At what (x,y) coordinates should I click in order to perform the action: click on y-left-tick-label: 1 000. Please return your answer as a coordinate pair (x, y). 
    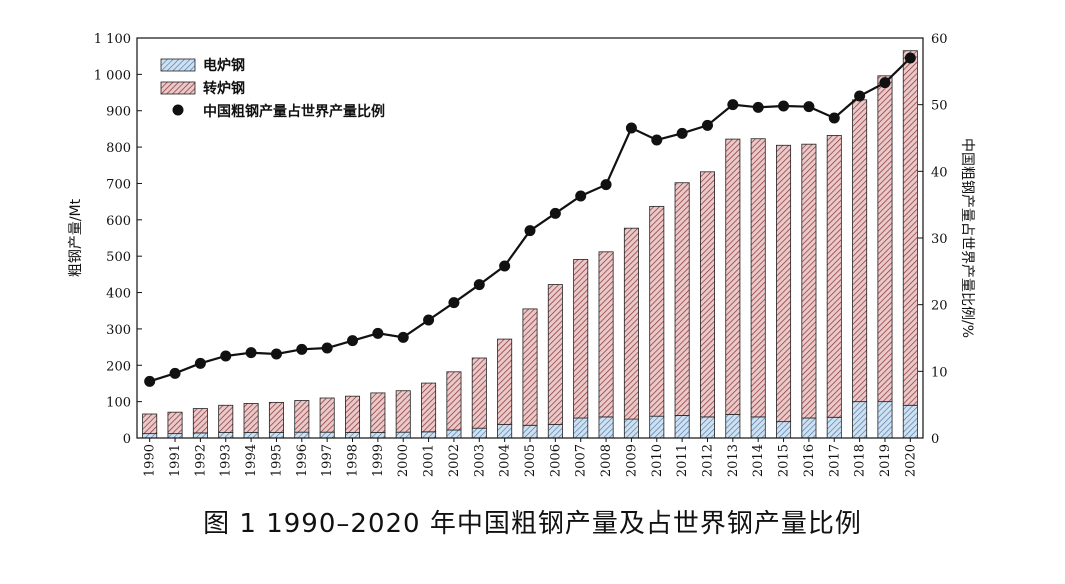
    Looking at the image, I should click on (112, 75).